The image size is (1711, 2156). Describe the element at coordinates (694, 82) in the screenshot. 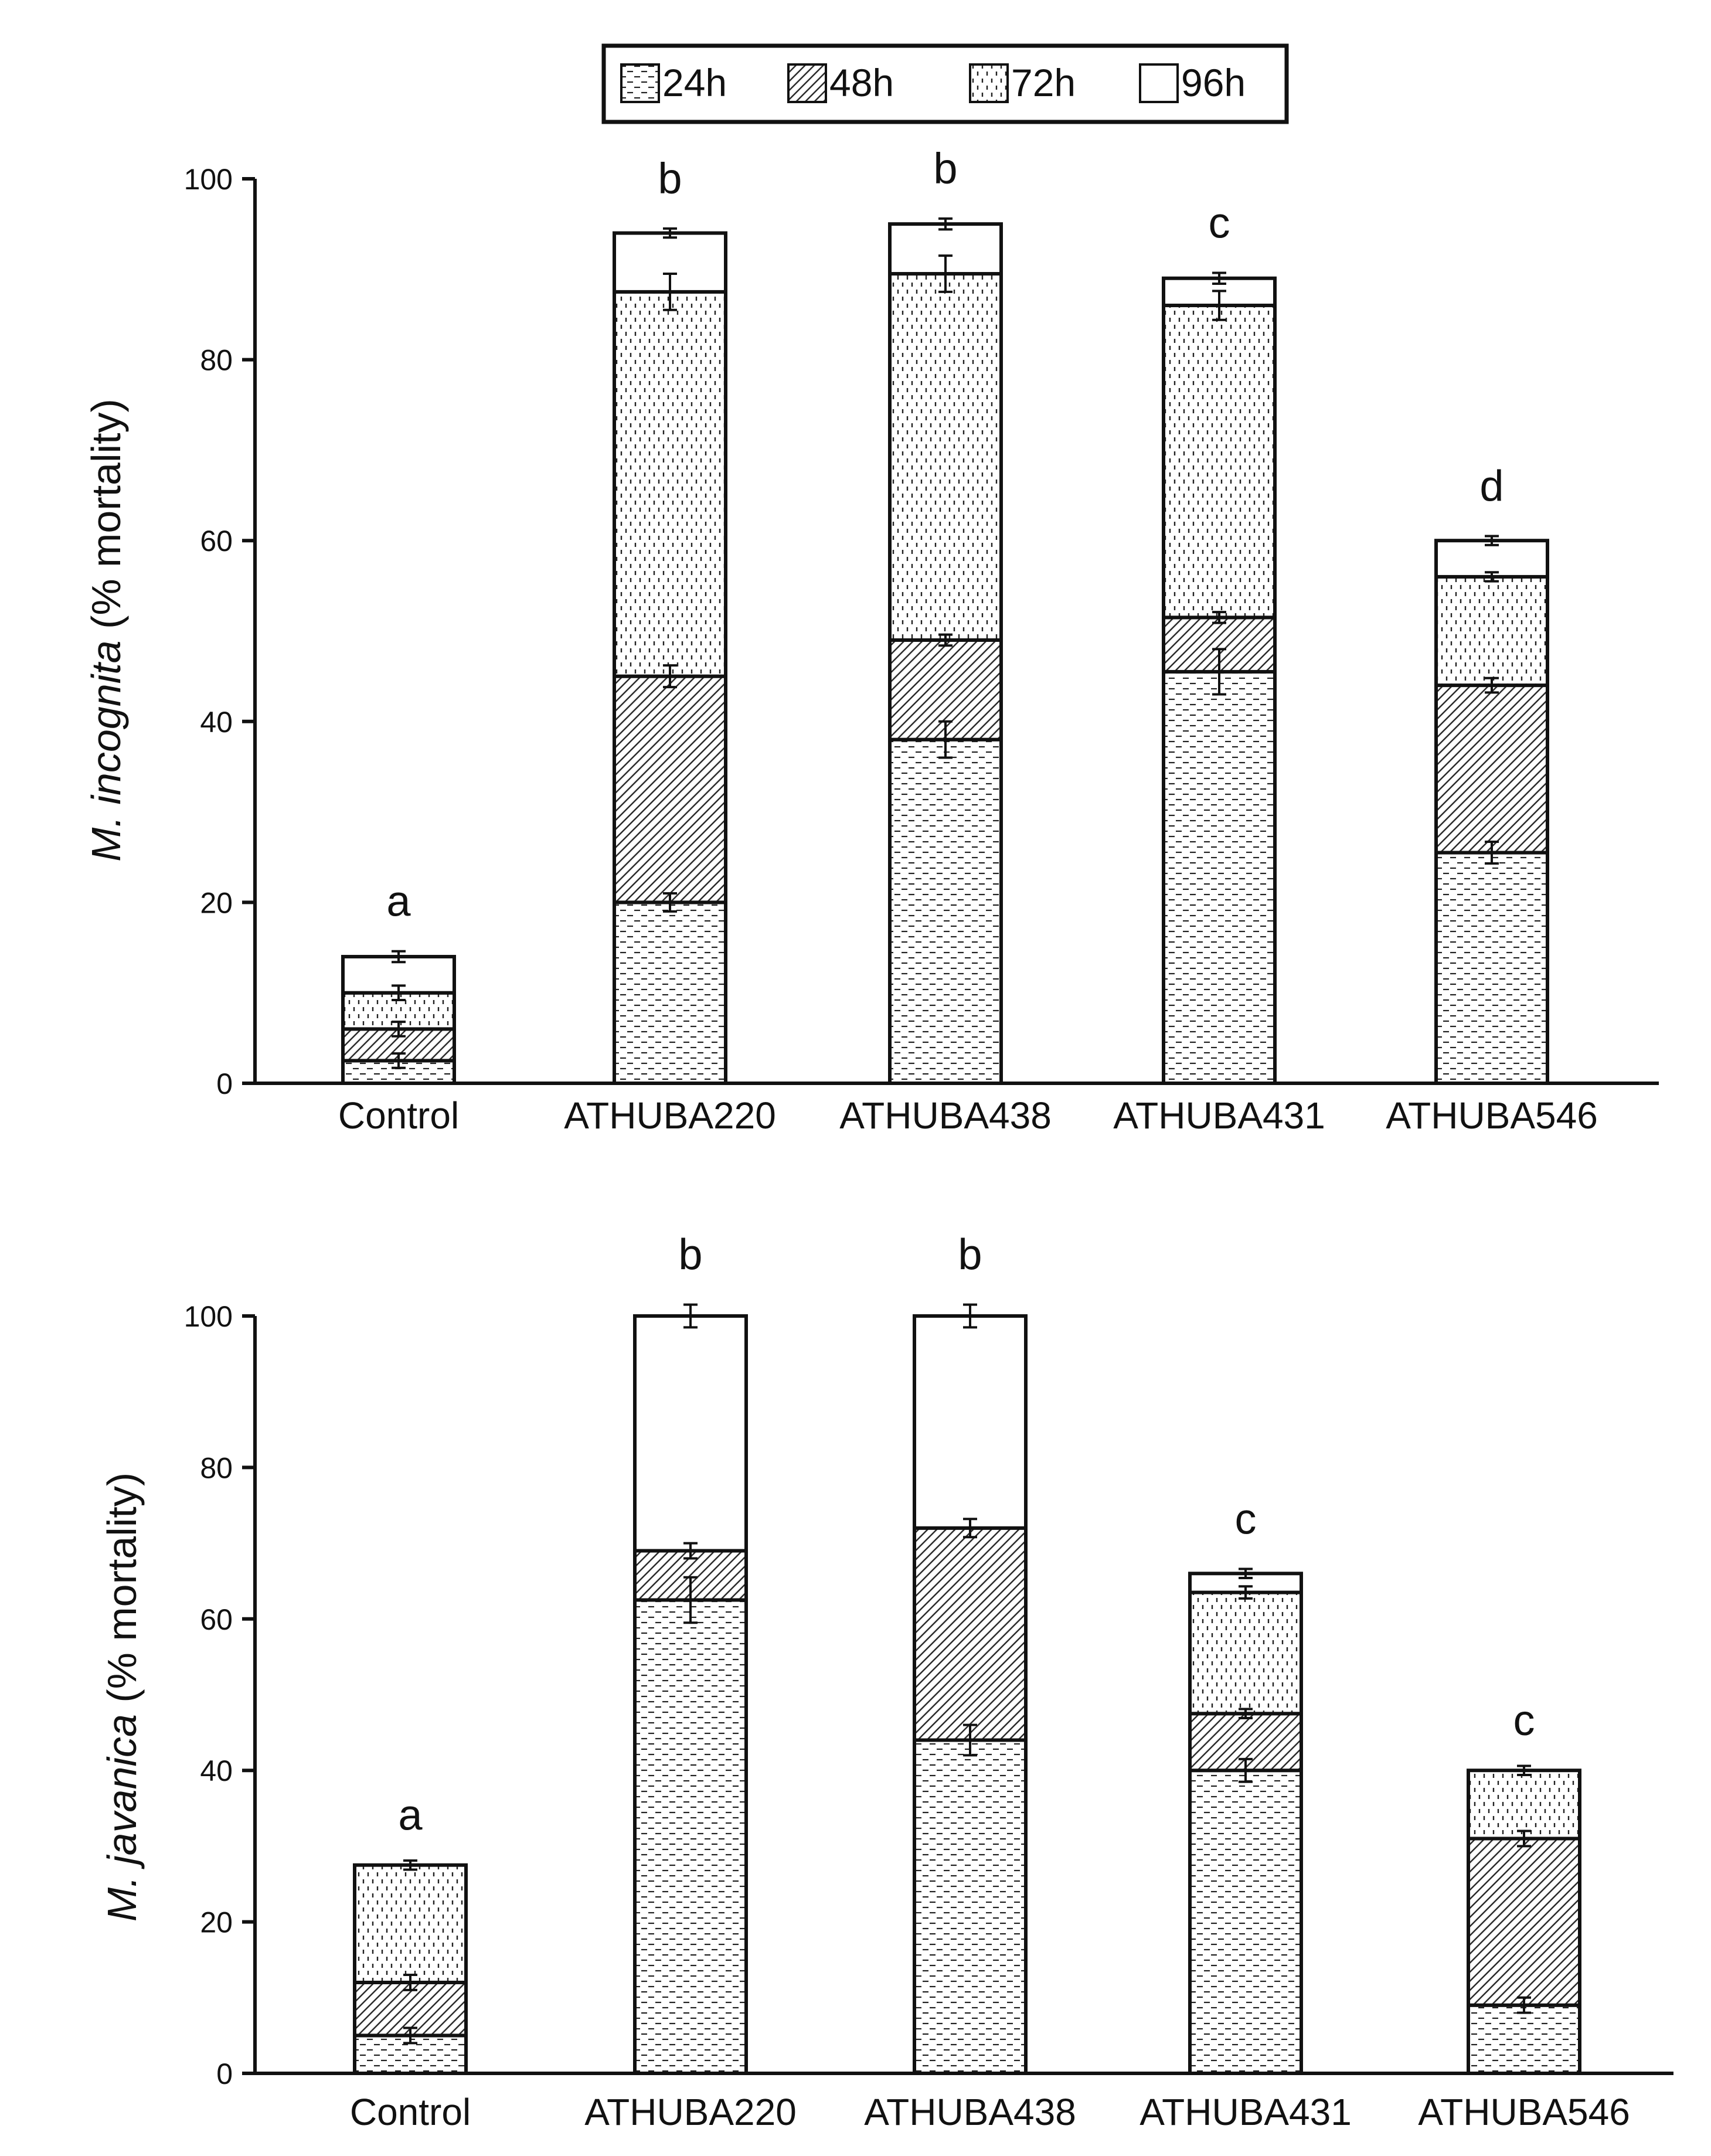

I see `legend-label-24h: 24h` at that location.